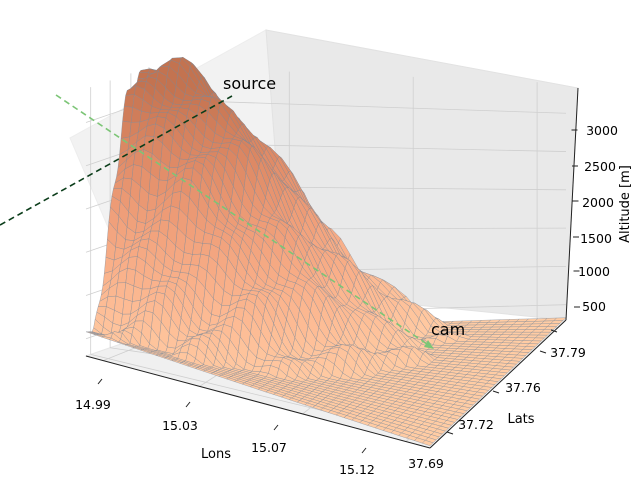 This screenshot has width=640, height=480. What do you see at coordinates (568, 352) in the screenshot?
I see `y-tick-label: 37.79` at bounding box center [568, 352].